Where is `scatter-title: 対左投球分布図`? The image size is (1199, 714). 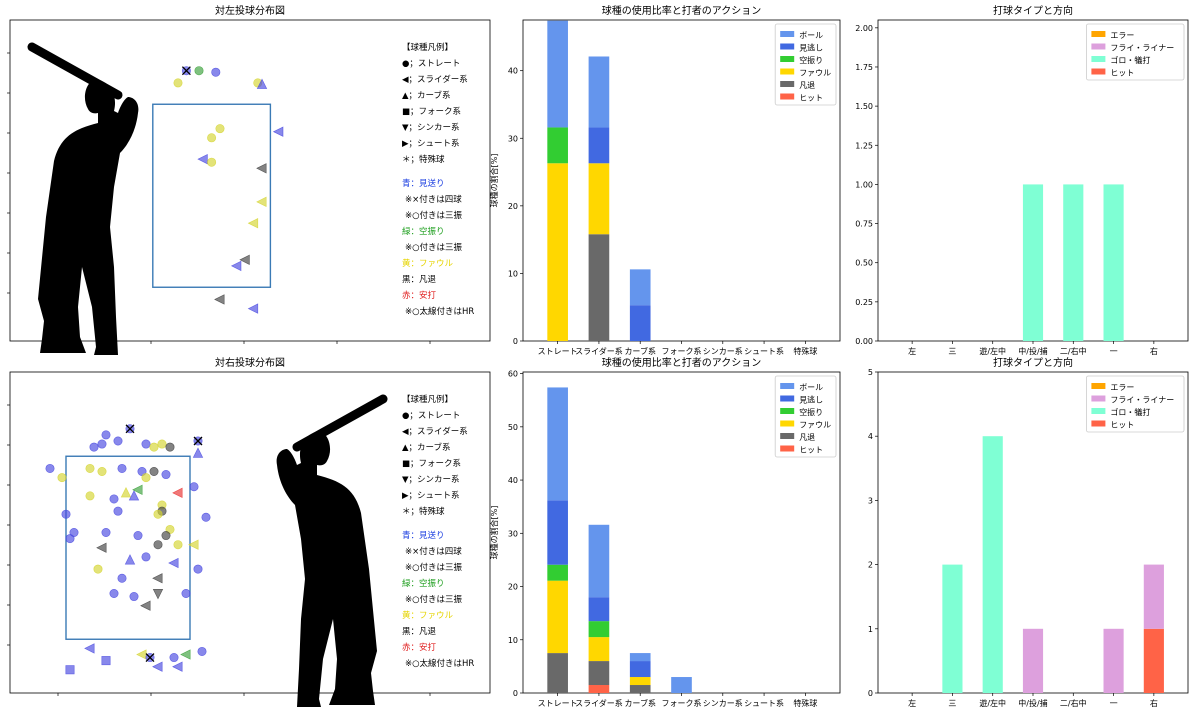 scatter-title: 対左投球分布図 is located at coordinates (250, 10).